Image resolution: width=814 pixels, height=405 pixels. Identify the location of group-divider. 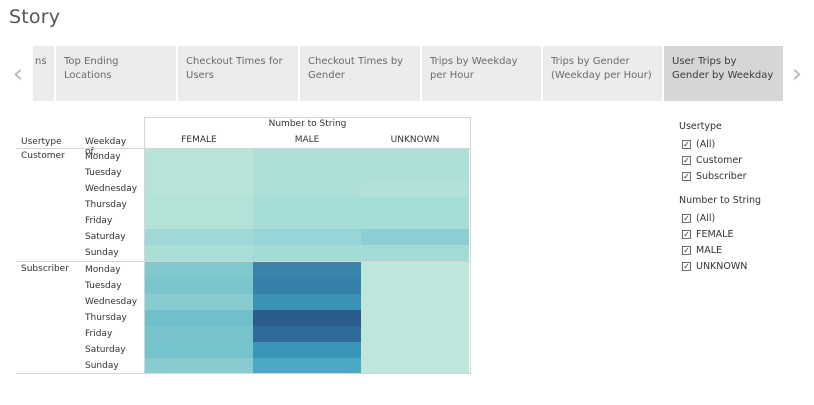
(243, 261).